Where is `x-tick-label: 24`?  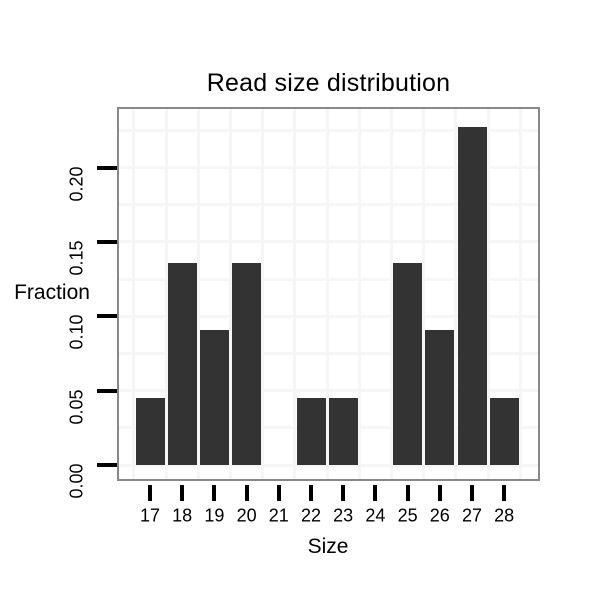
x-tick-label: 24 is located at coordinates (375, 515).